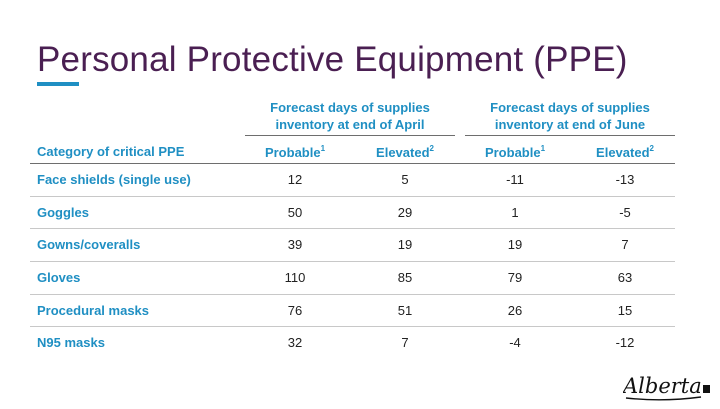 Image resolution: width=720 pixels, height=409 pixels. What do you see at coordinates (570, 107) in the screenshot?
I see `june-forecast-header-line1: Forecast days of supplies` at bounding box center [570, 107].